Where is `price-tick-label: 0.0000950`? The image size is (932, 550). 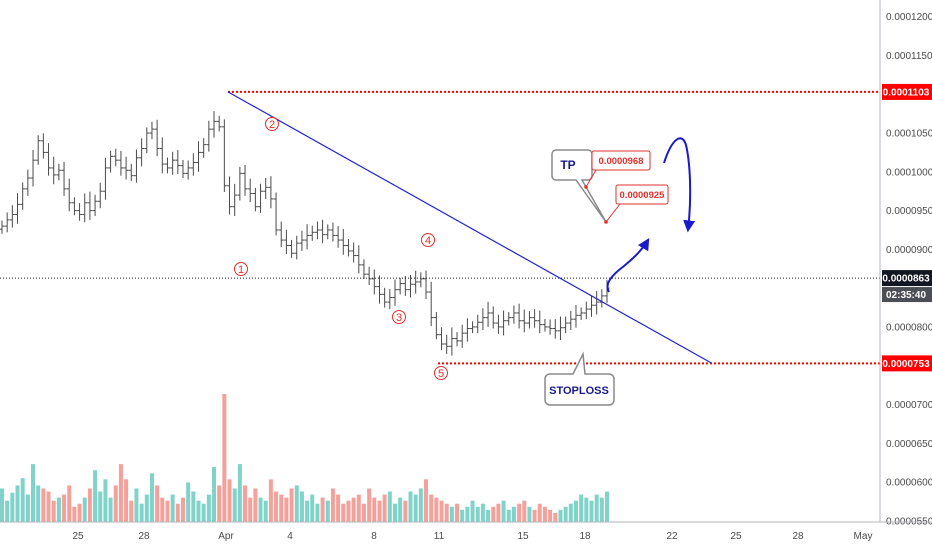 price-tick-label: 0.0000950 is located at coordinates (909, 211).